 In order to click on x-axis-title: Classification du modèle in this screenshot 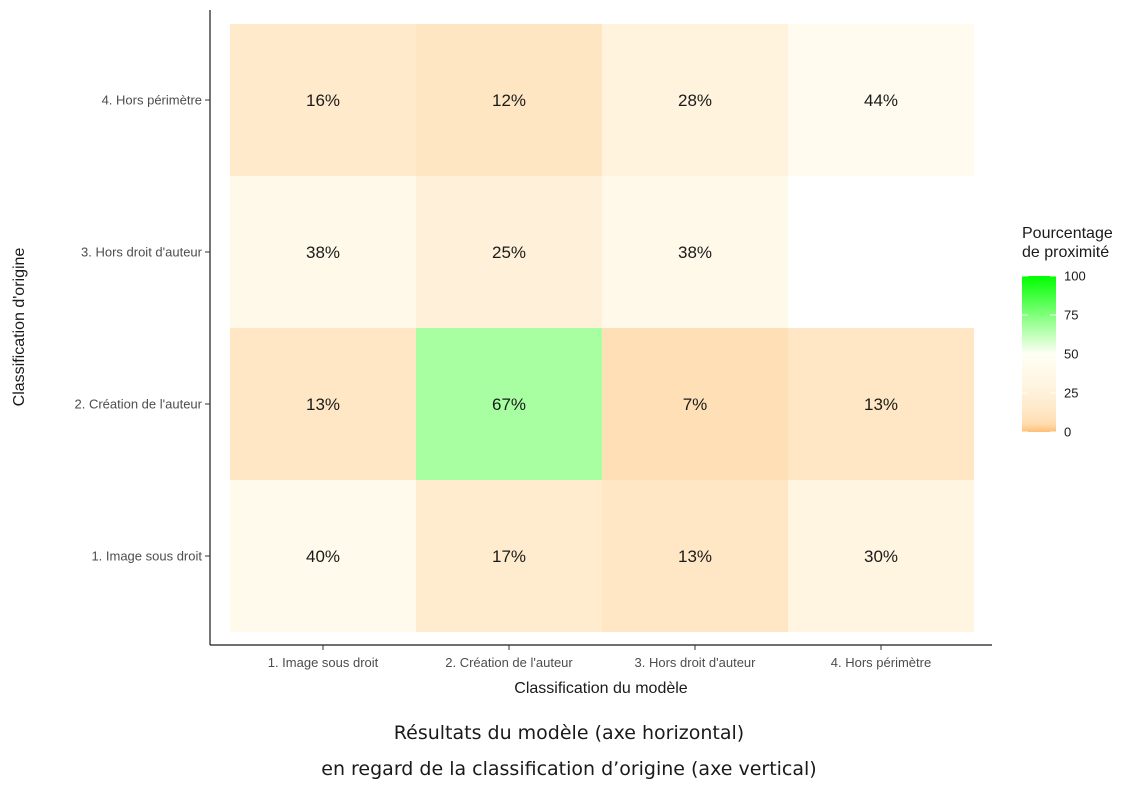, I will do `click(601, 688)`.